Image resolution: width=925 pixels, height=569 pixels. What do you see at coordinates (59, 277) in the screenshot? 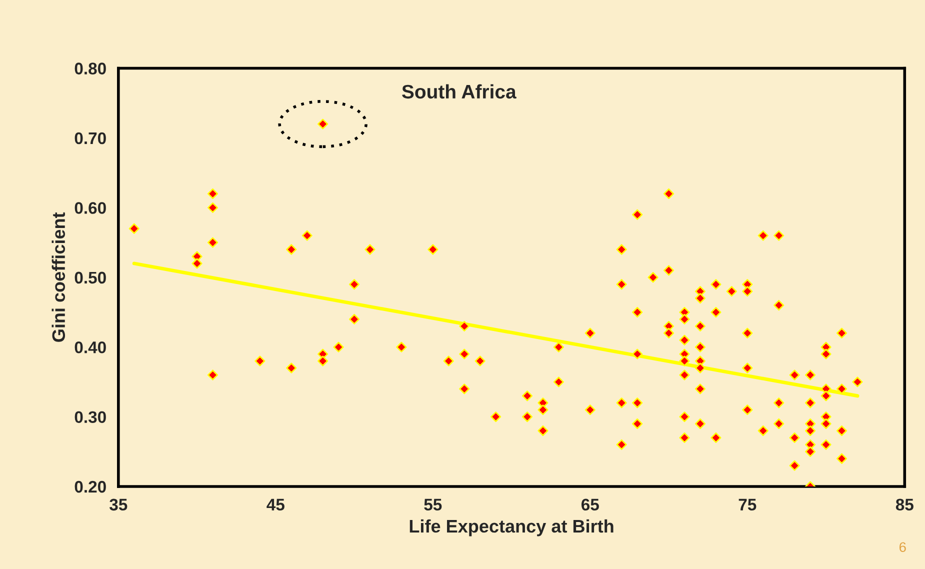
I see `y-axis-title: Gini coefficient` at bounding box center [59, 277].